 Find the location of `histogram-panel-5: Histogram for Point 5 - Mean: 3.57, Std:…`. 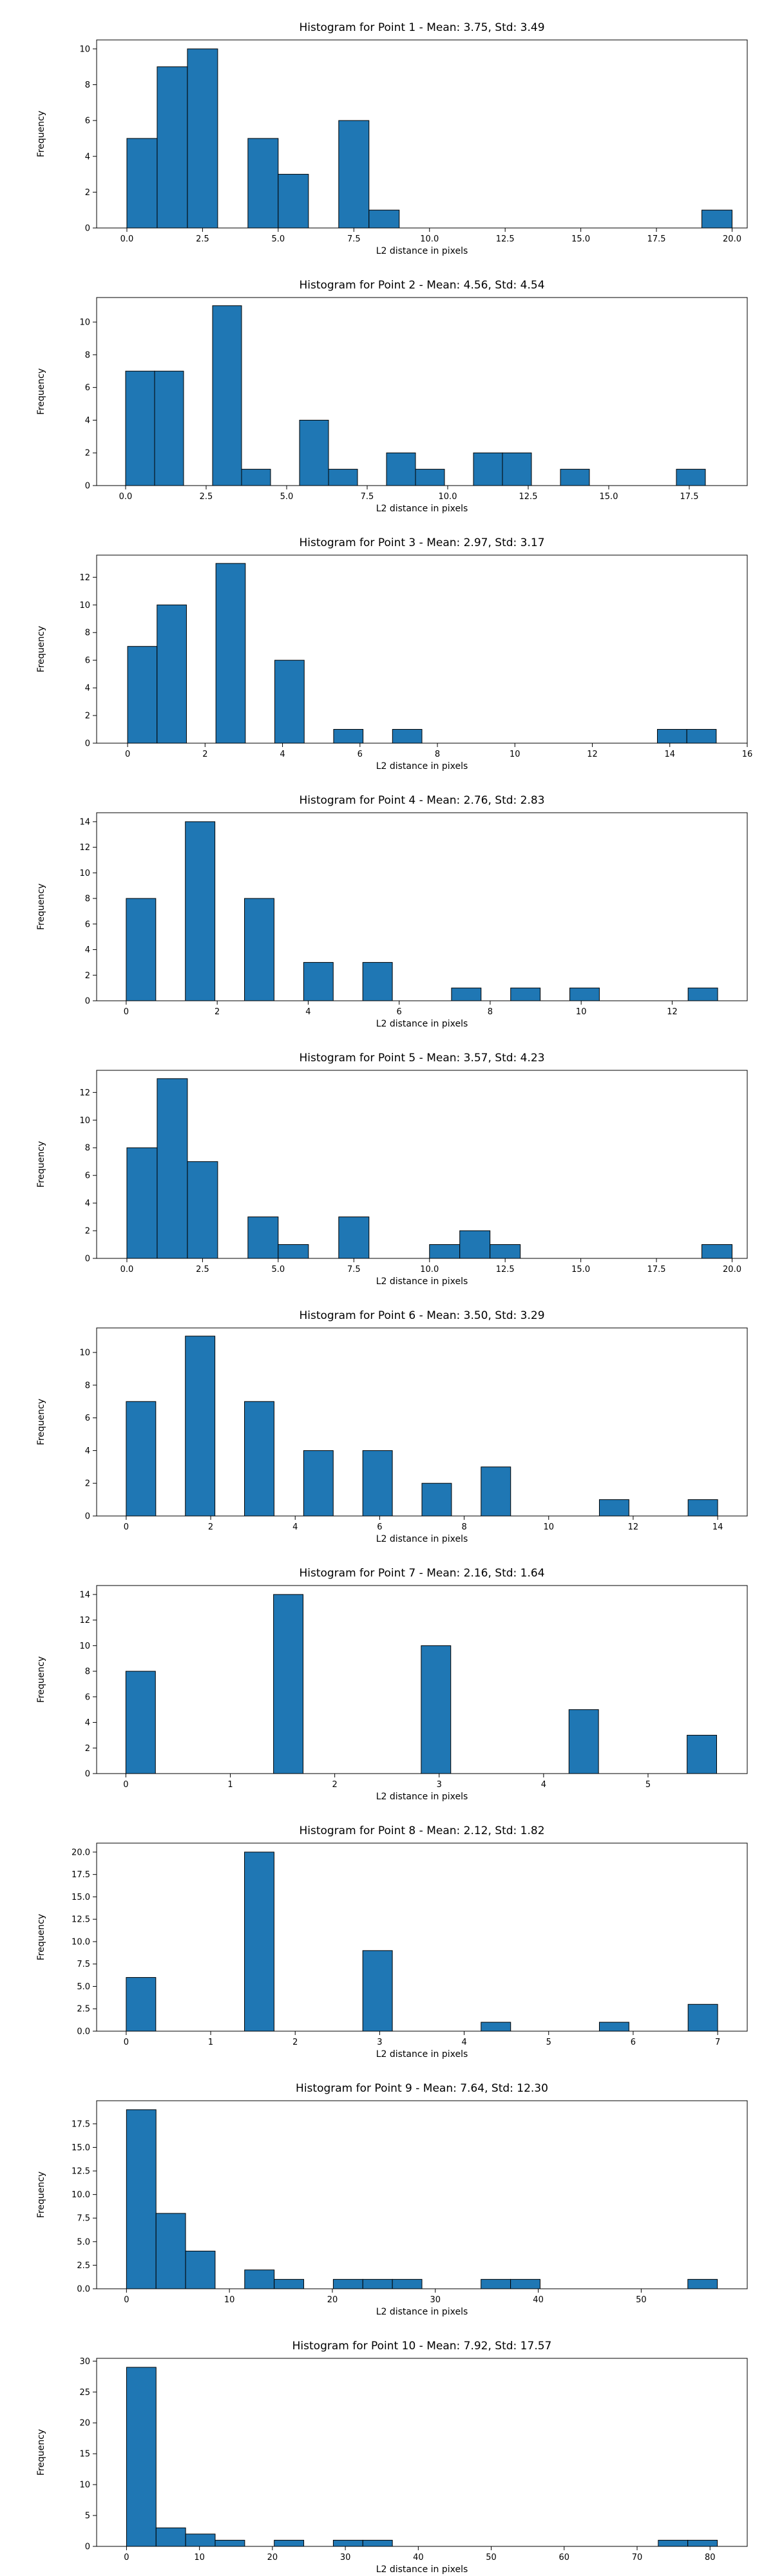

histogram-panel-5: Histogram for Point 5 - Mean: 3.57, Std:… is located at coordinates (392, 1169).